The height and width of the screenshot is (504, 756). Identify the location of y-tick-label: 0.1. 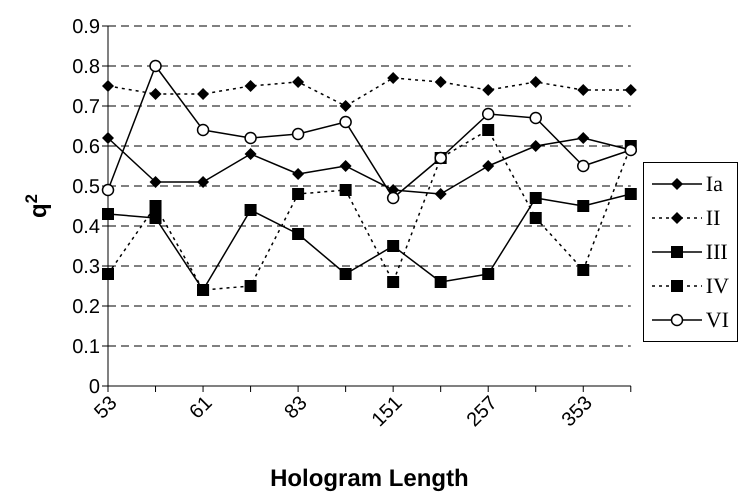
(86, 347).